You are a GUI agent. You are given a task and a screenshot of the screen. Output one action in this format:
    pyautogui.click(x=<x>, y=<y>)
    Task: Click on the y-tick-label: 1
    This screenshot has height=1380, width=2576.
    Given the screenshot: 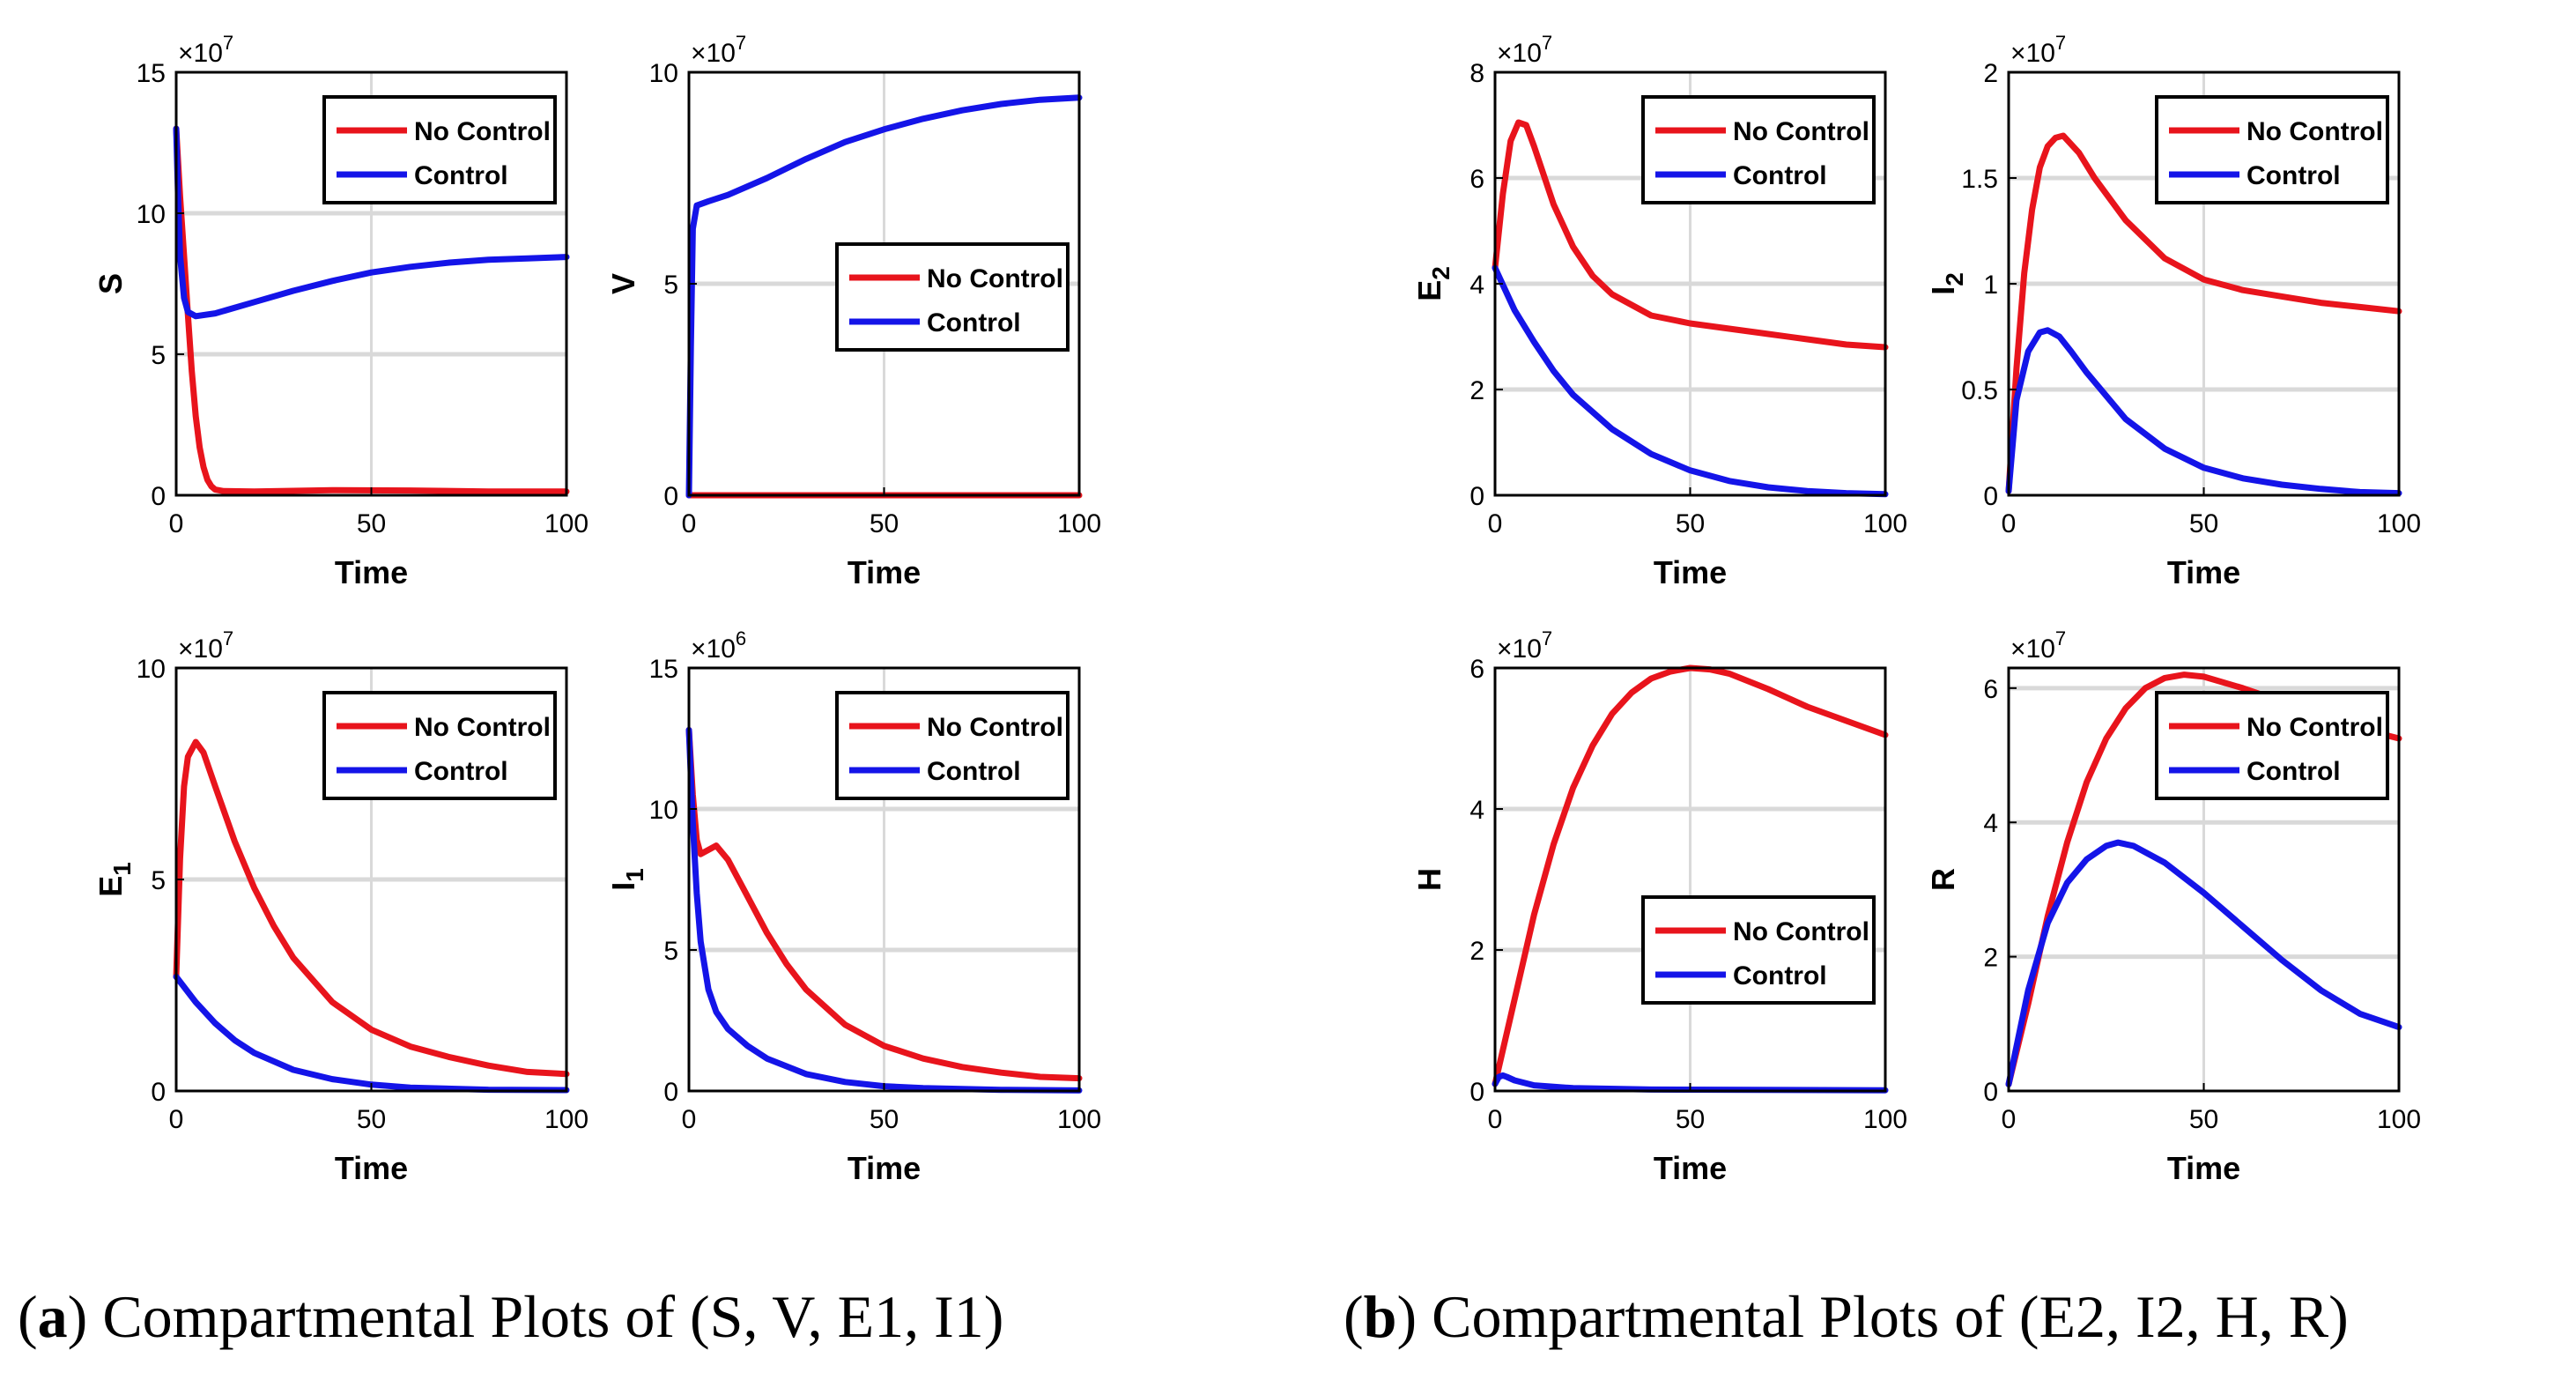 What is the action you would take?
    pyautogui.click(x=1990, y=285)
    